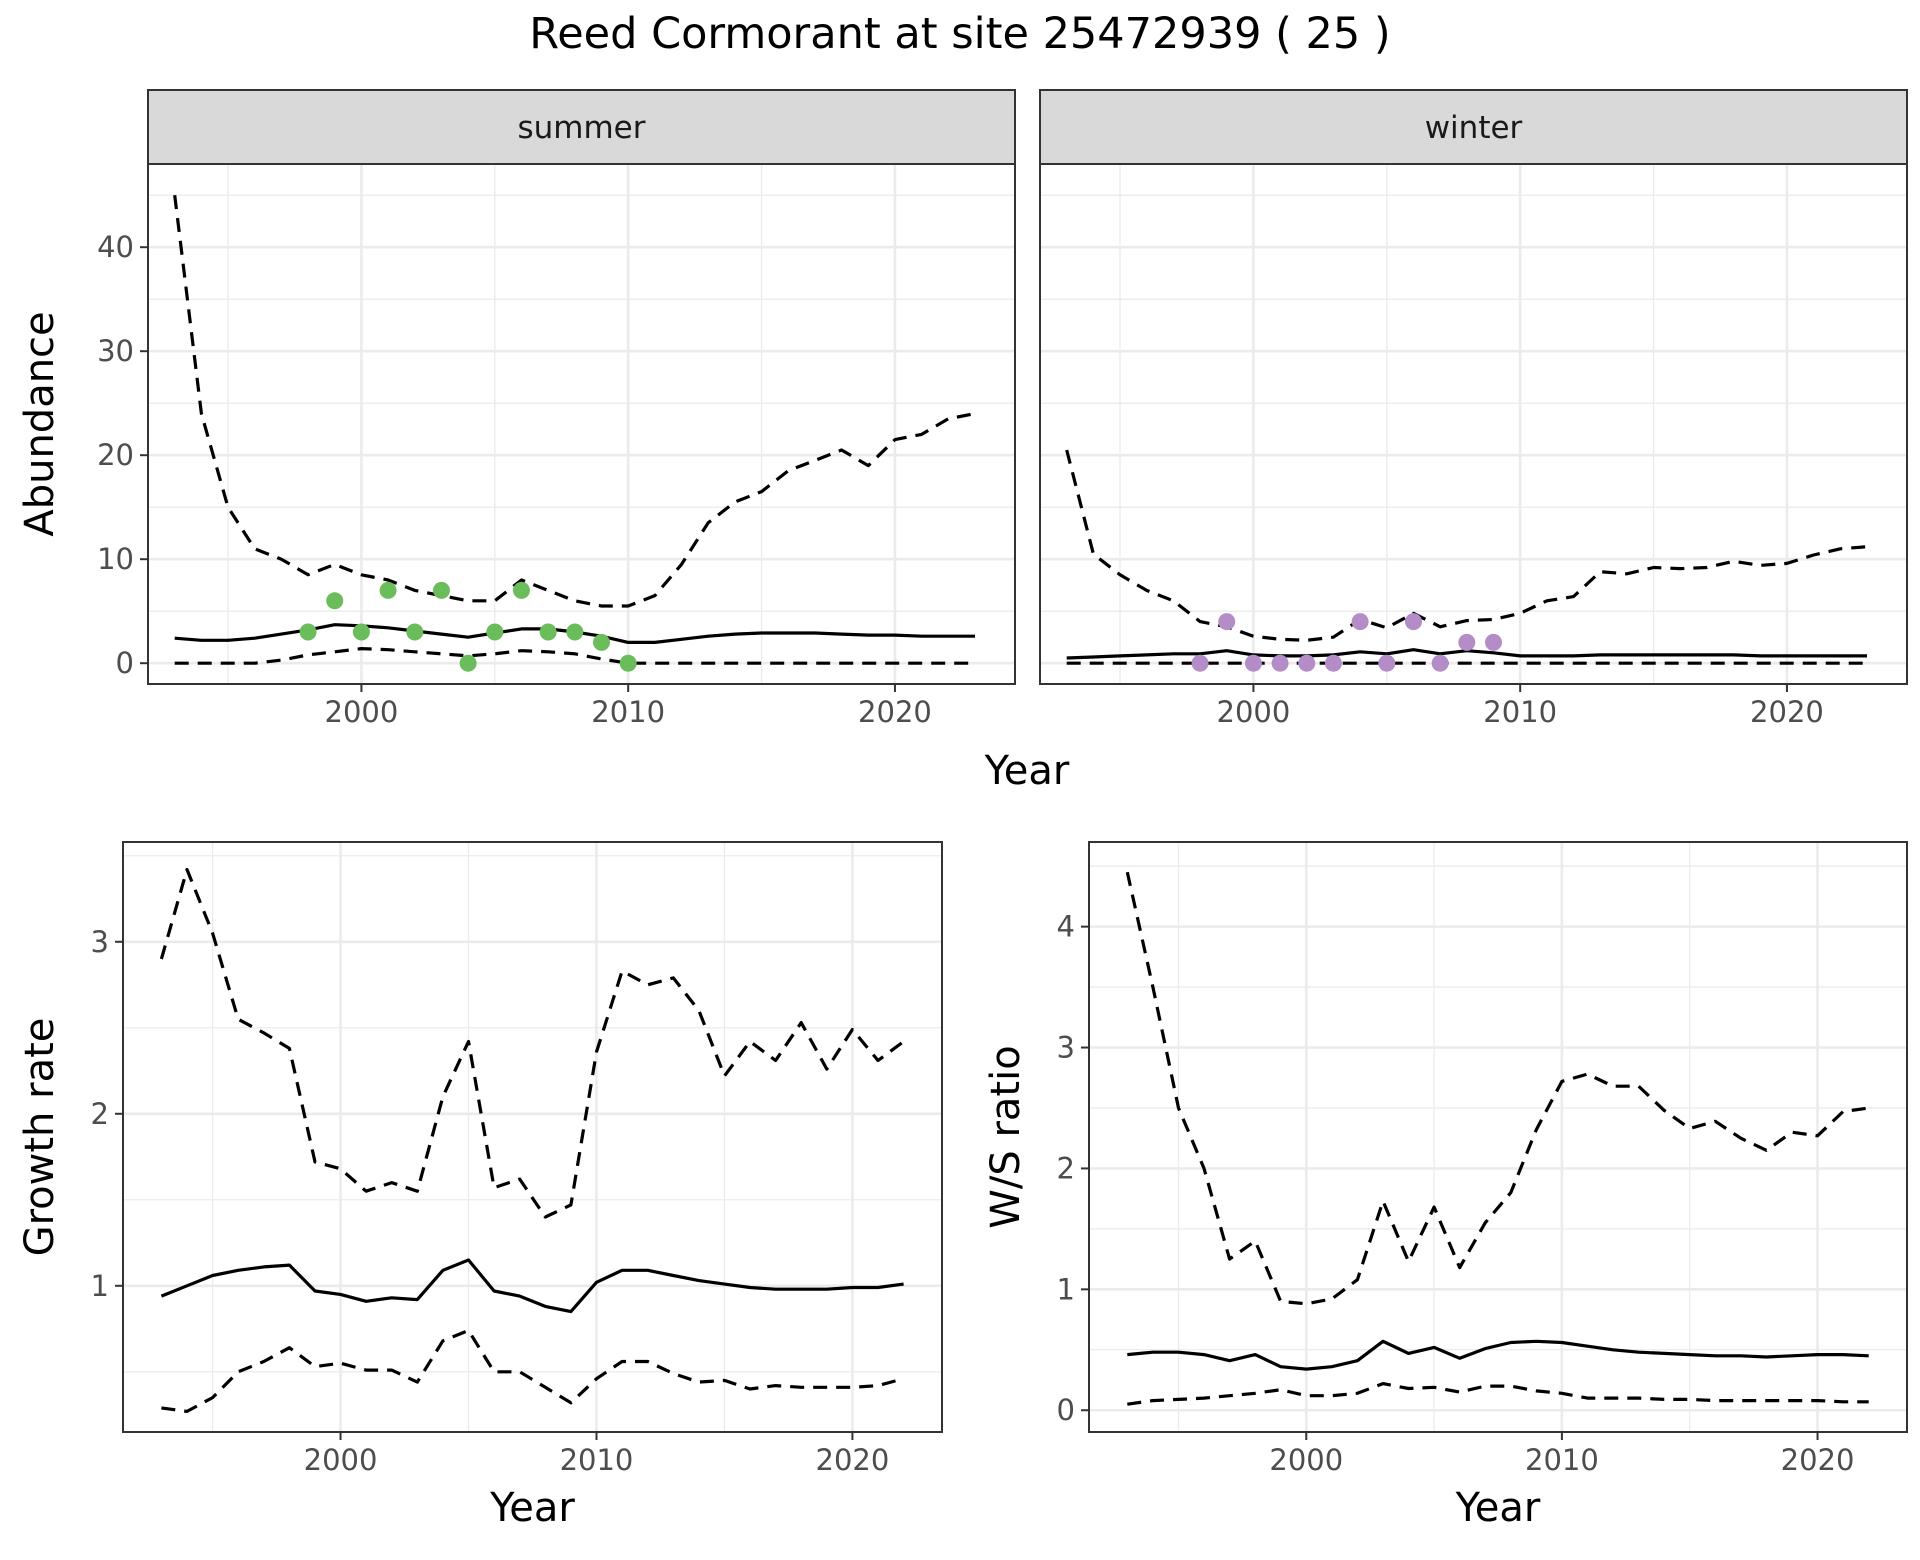 The image size is (1920, 1560). Describe the element at coordinates (959, 34) in the screenshot. I see `figure-title: Reed Cormorant at site 25472939 ( 25 )` at that location.